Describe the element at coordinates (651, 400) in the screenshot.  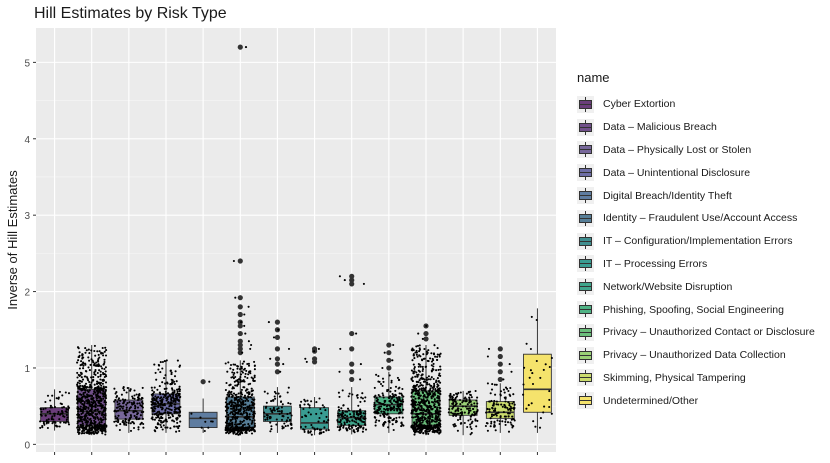
I see `legend-label: Undetermined/Other` at that location.